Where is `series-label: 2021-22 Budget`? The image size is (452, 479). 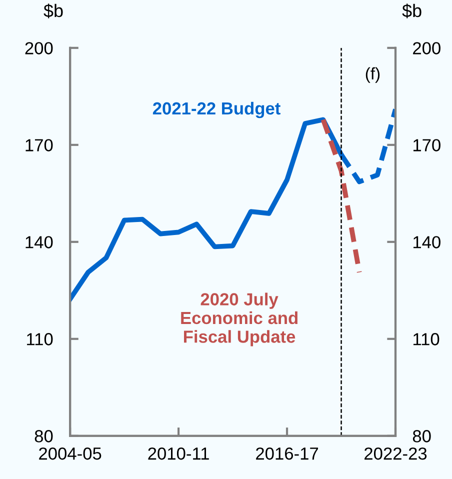
series-label: 2021-22 Budget is located at coordinates (216, 110).